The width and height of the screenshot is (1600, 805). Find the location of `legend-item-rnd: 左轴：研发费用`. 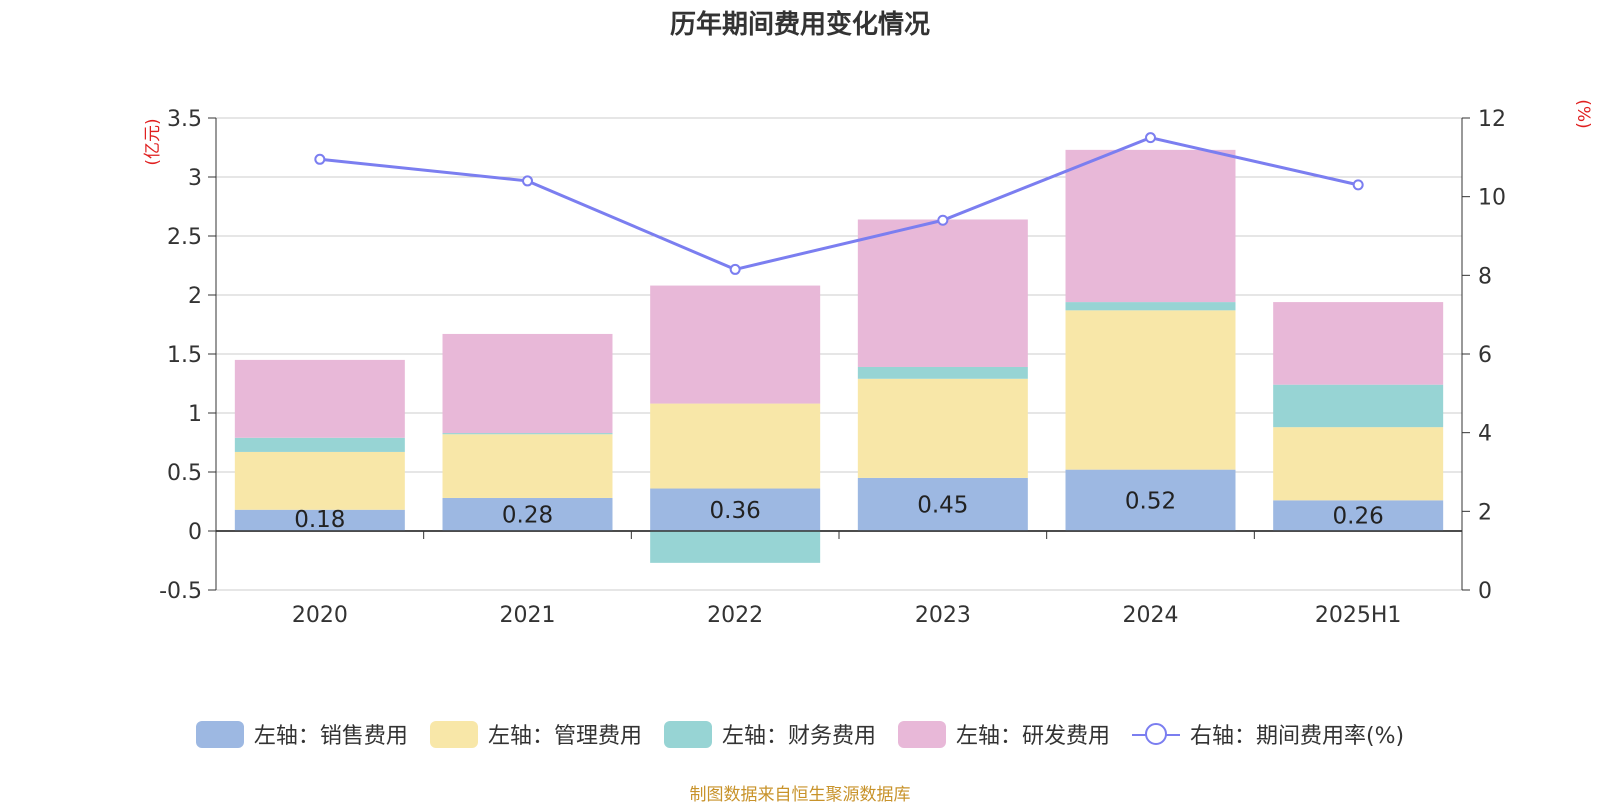

legend-item-rnd: 左轴：研发费用 is located at coordinates (1003, 734).